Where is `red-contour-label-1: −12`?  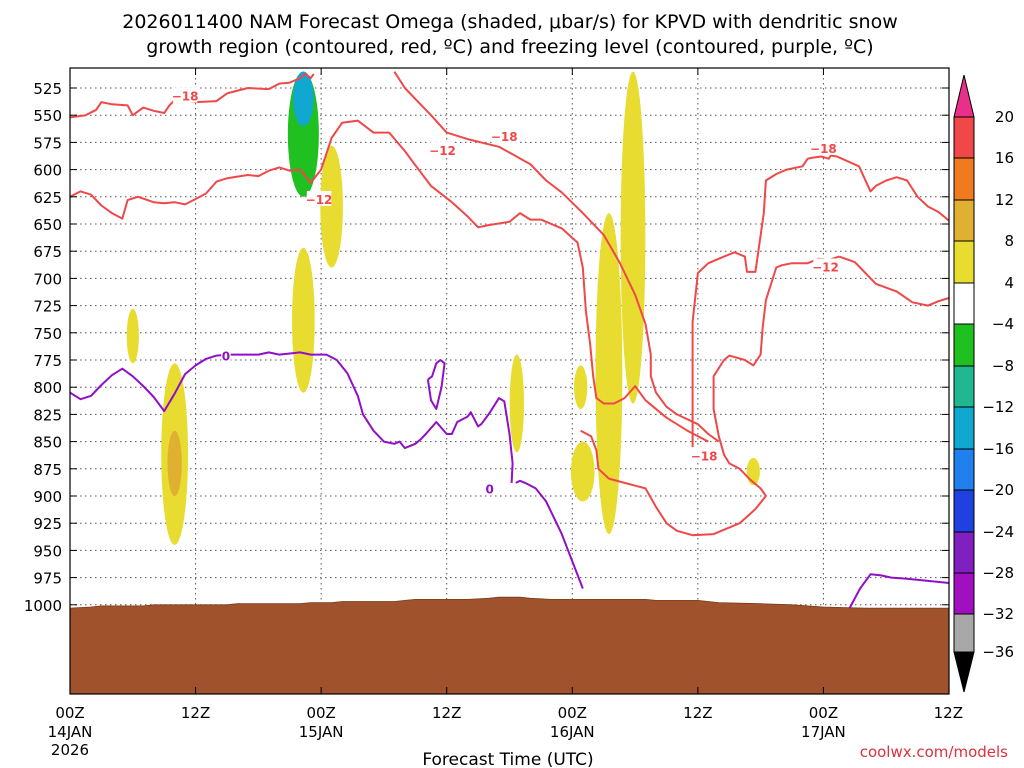
red-contour-label-1: −12 is located at coordinates (319, 200).